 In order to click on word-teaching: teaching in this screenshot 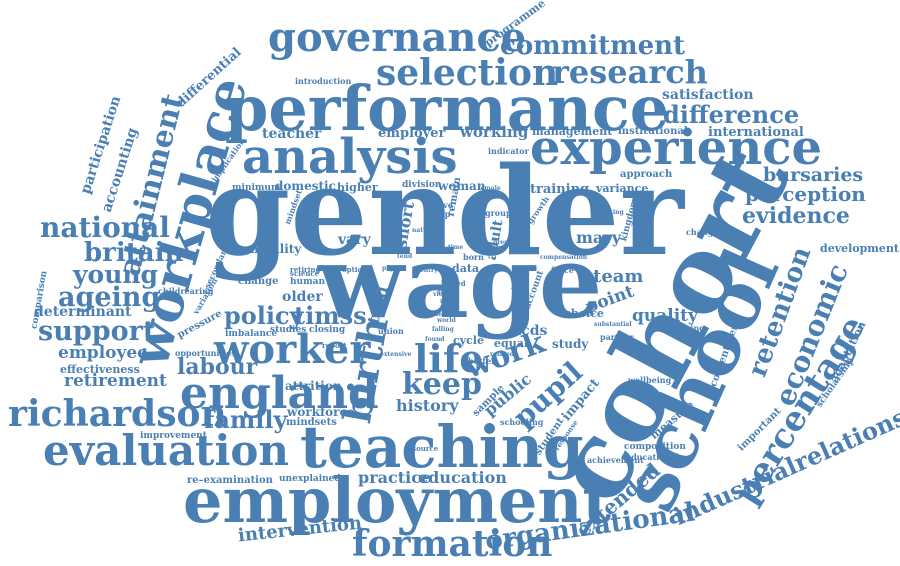, I will do `click(442, 447)`.